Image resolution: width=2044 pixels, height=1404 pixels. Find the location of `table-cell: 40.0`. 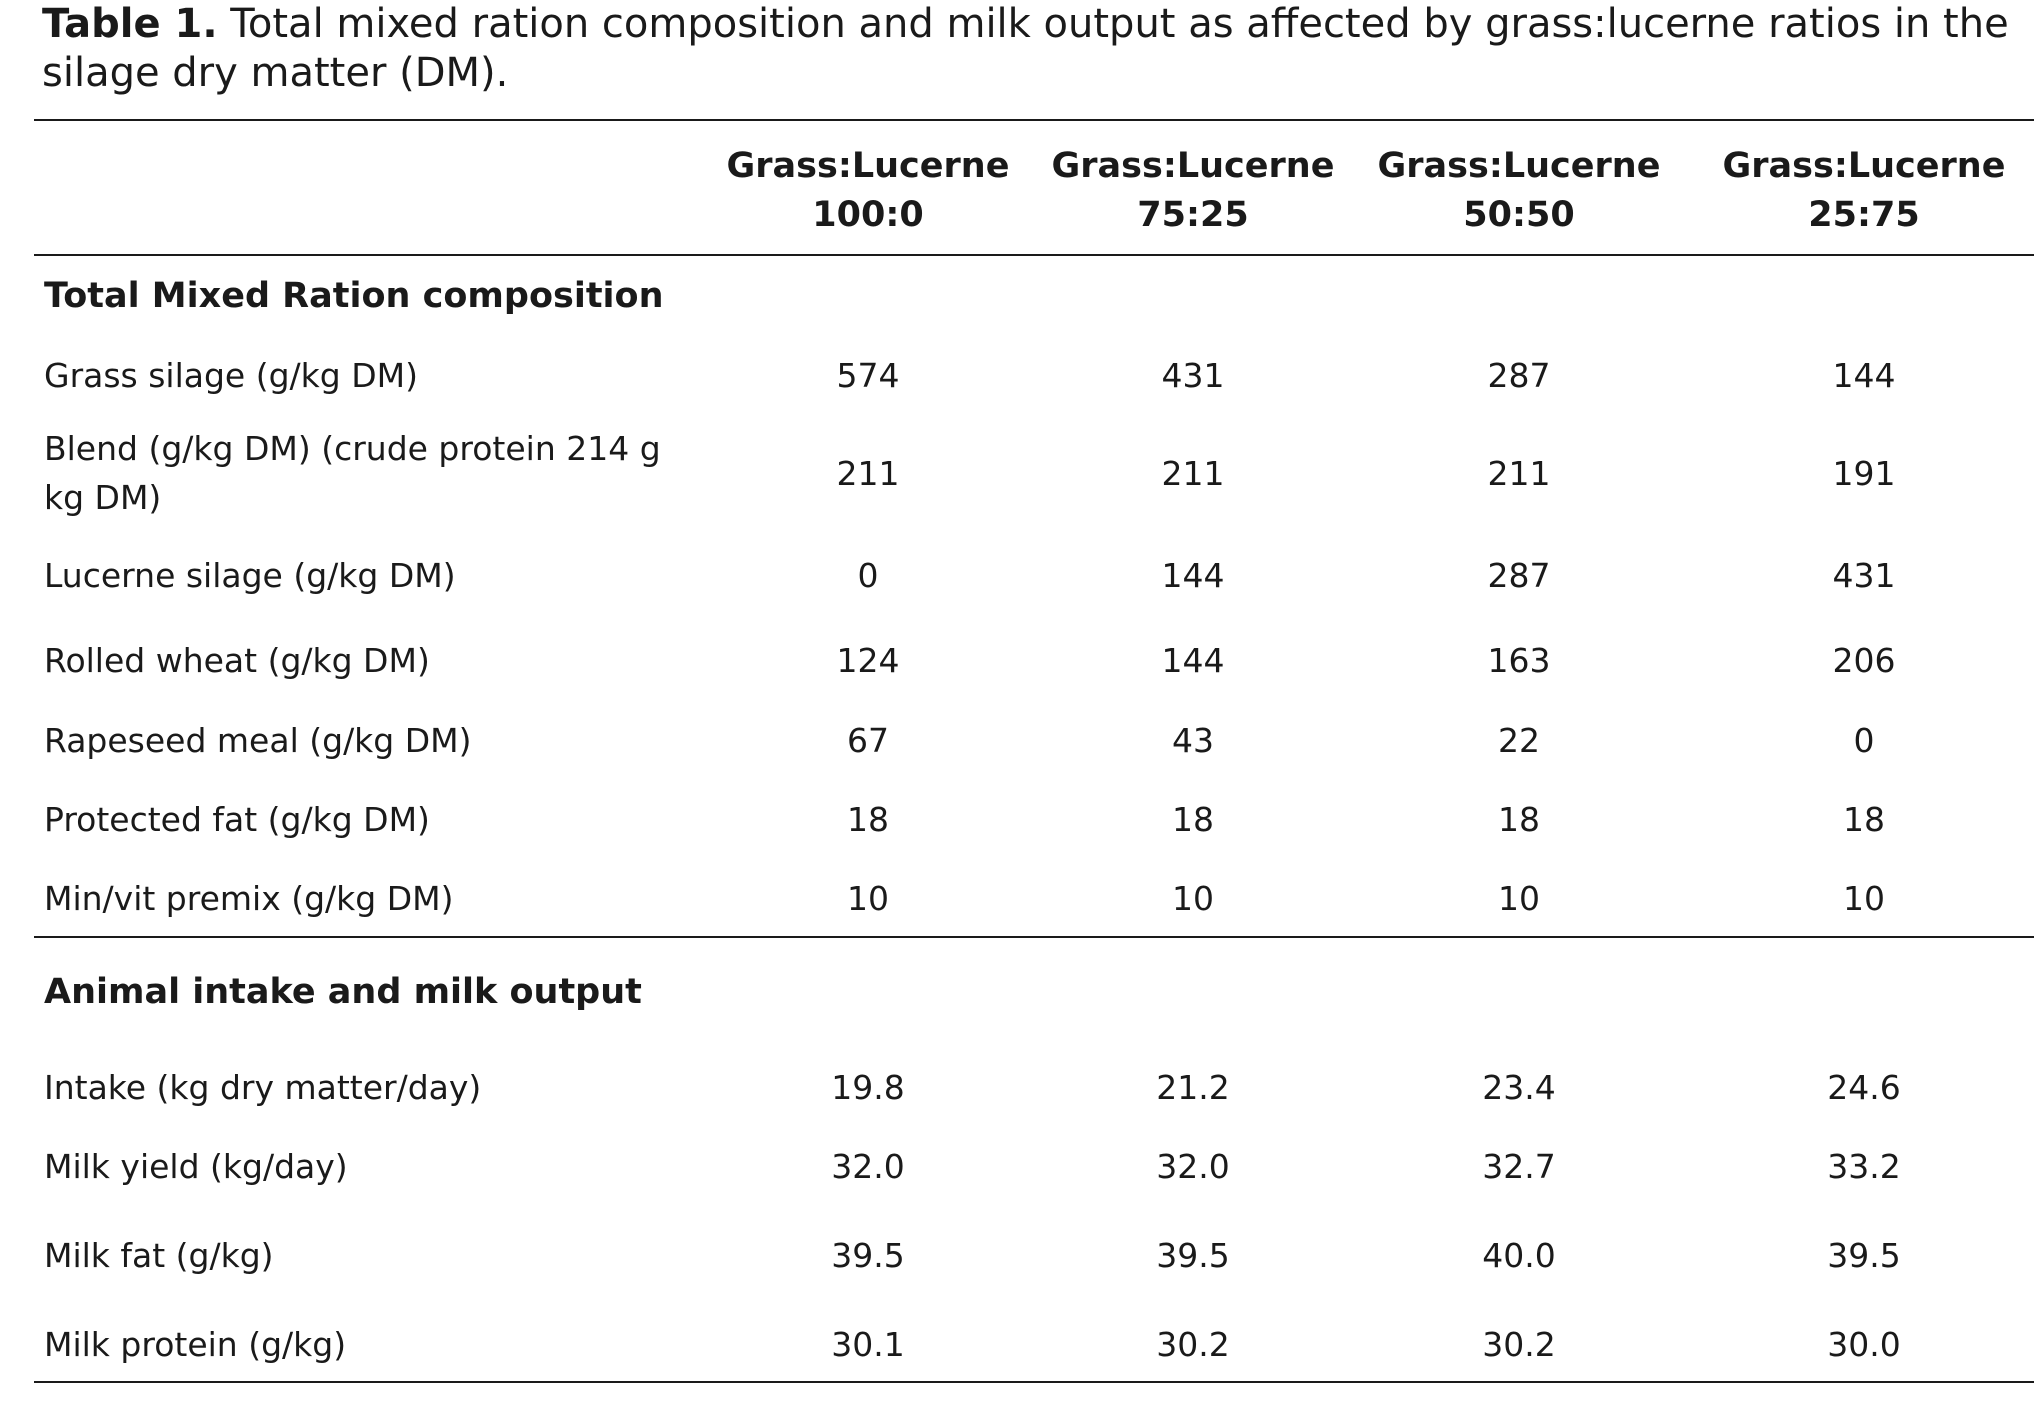

table-cell: 40.0 is located at coordinates (1519, 1255).